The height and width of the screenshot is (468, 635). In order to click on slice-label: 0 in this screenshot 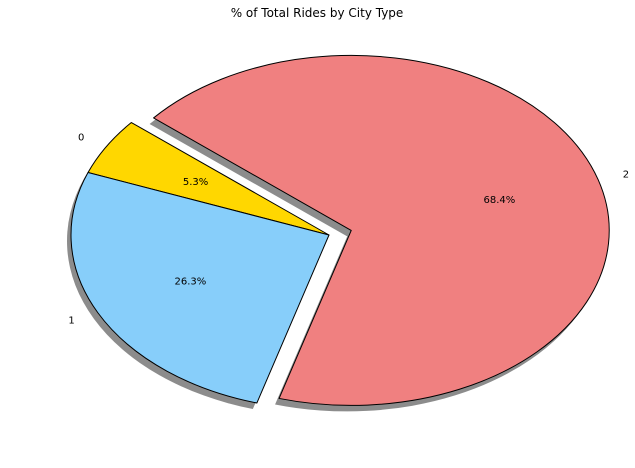, I will do `click(81, 137)`.